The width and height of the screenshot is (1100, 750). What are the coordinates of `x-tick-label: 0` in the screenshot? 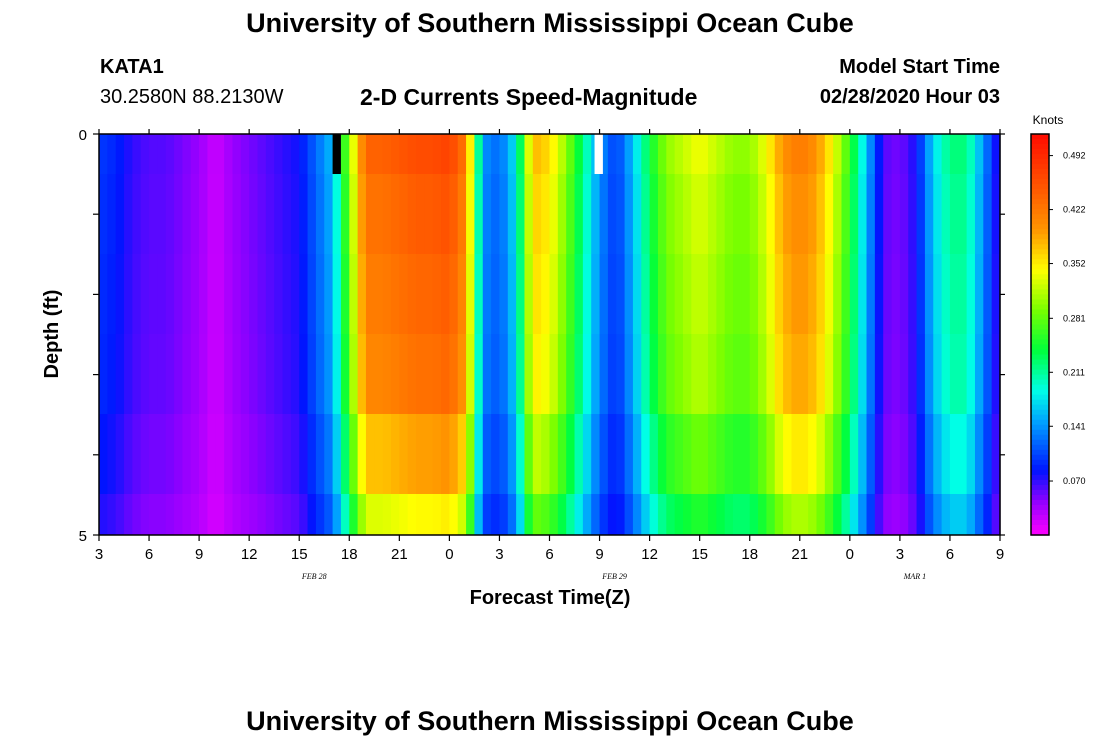 It's located at (449, 554).